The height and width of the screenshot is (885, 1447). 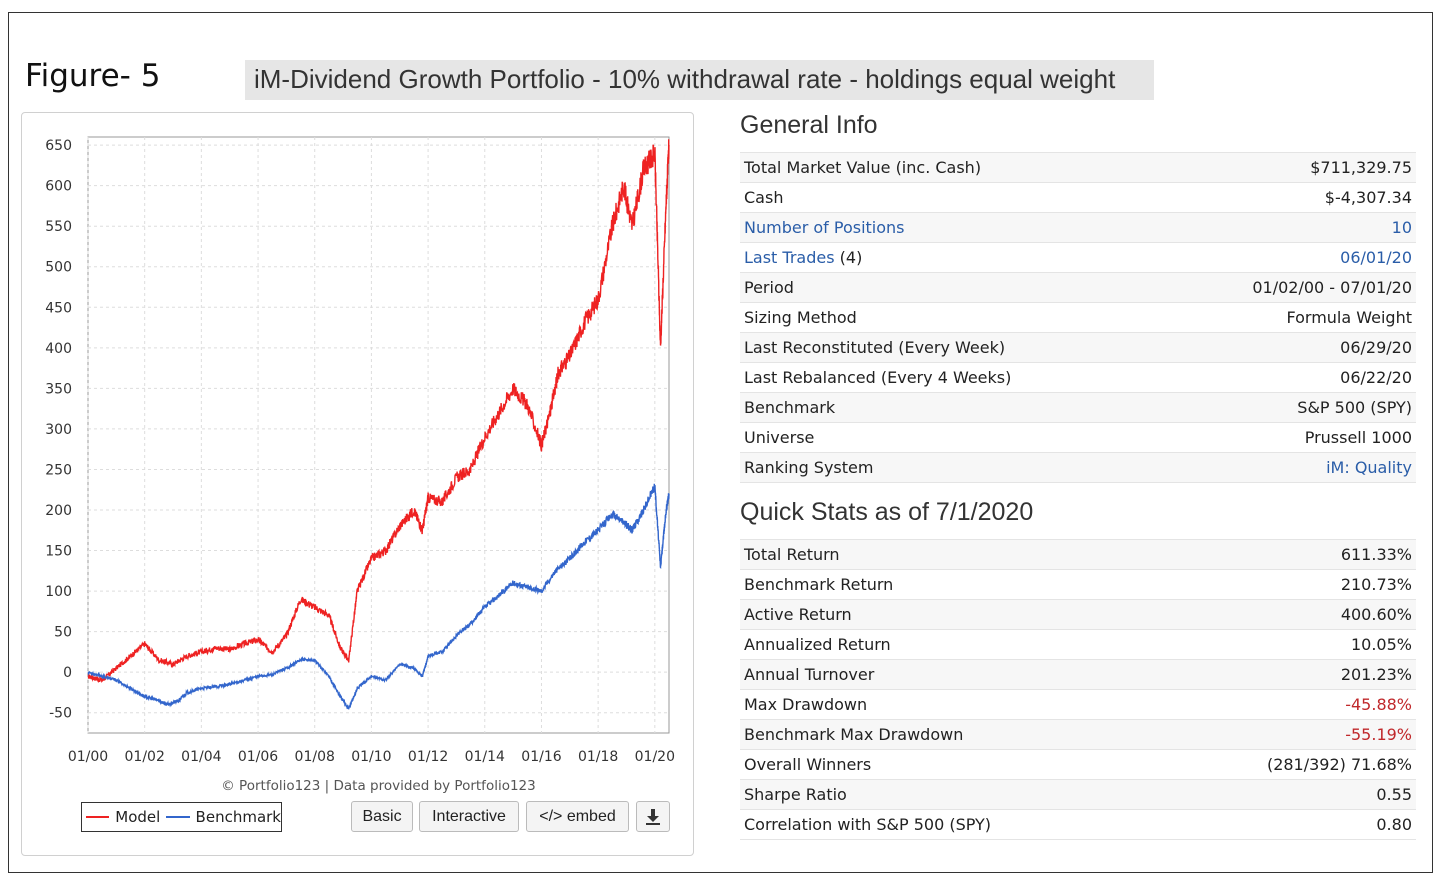 I want to click on stat-label: Last Rebalanced (Every 4 Weeks), so click(x=950, y=377).